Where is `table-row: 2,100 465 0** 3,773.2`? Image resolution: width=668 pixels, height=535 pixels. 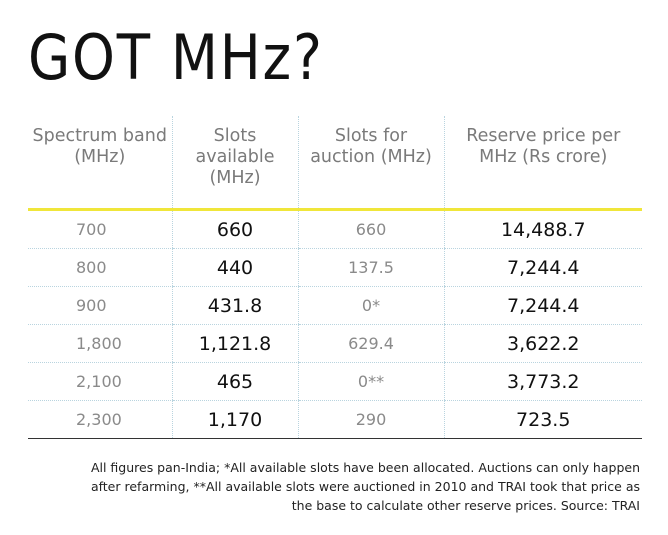
table-row: 2,100 465 0** 3,773.2 is located at coordinates (335, 381).